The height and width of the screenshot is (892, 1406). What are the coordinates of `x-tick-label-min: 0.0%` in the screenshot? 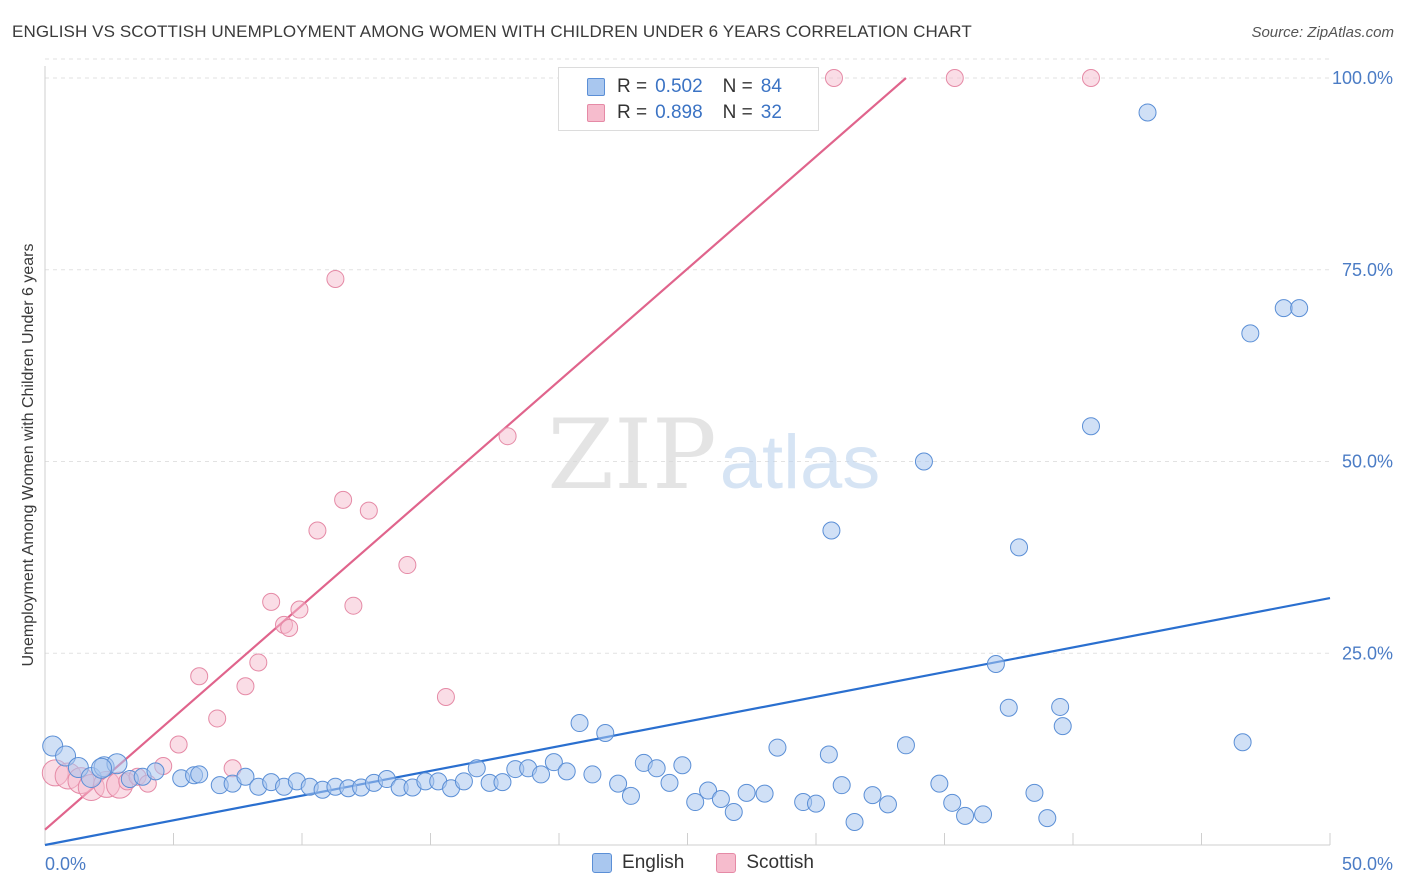 It's located at (65, 864).